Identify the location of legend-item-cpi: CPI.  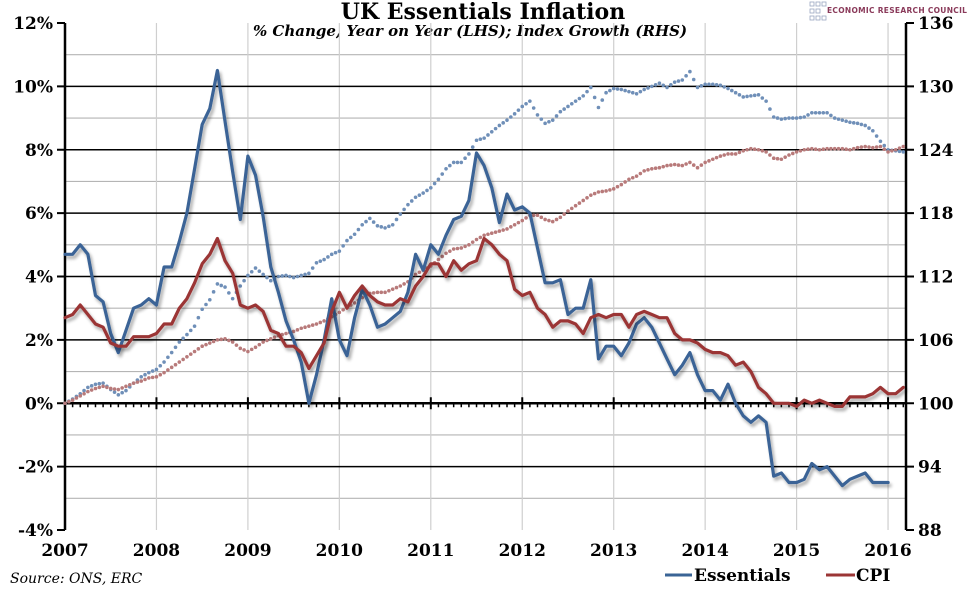
(858, 576).